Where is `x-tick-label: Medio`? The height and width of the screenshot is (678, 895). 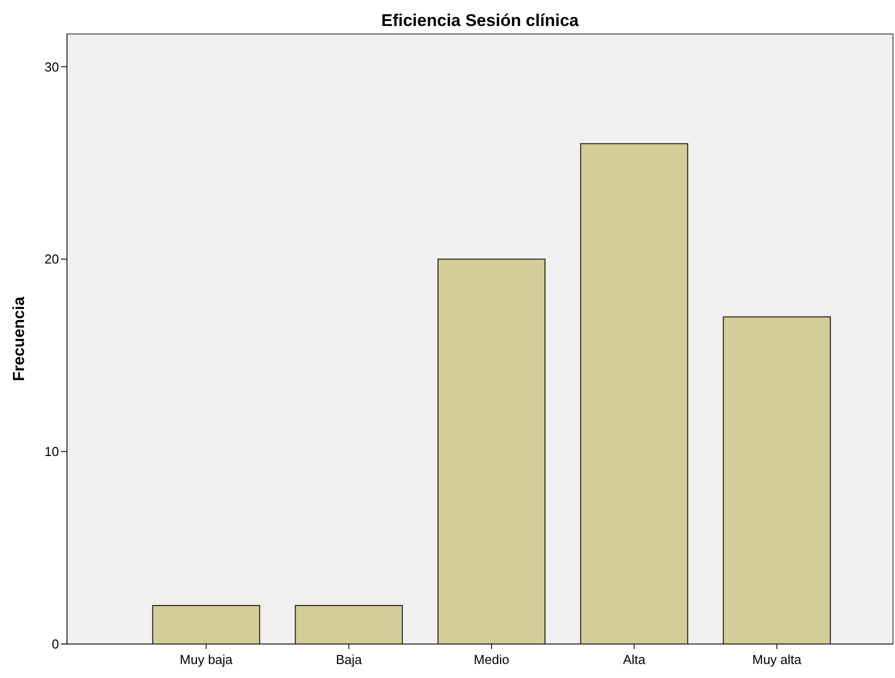
x-tick-label: Medio is located at coordinates (492, 659).